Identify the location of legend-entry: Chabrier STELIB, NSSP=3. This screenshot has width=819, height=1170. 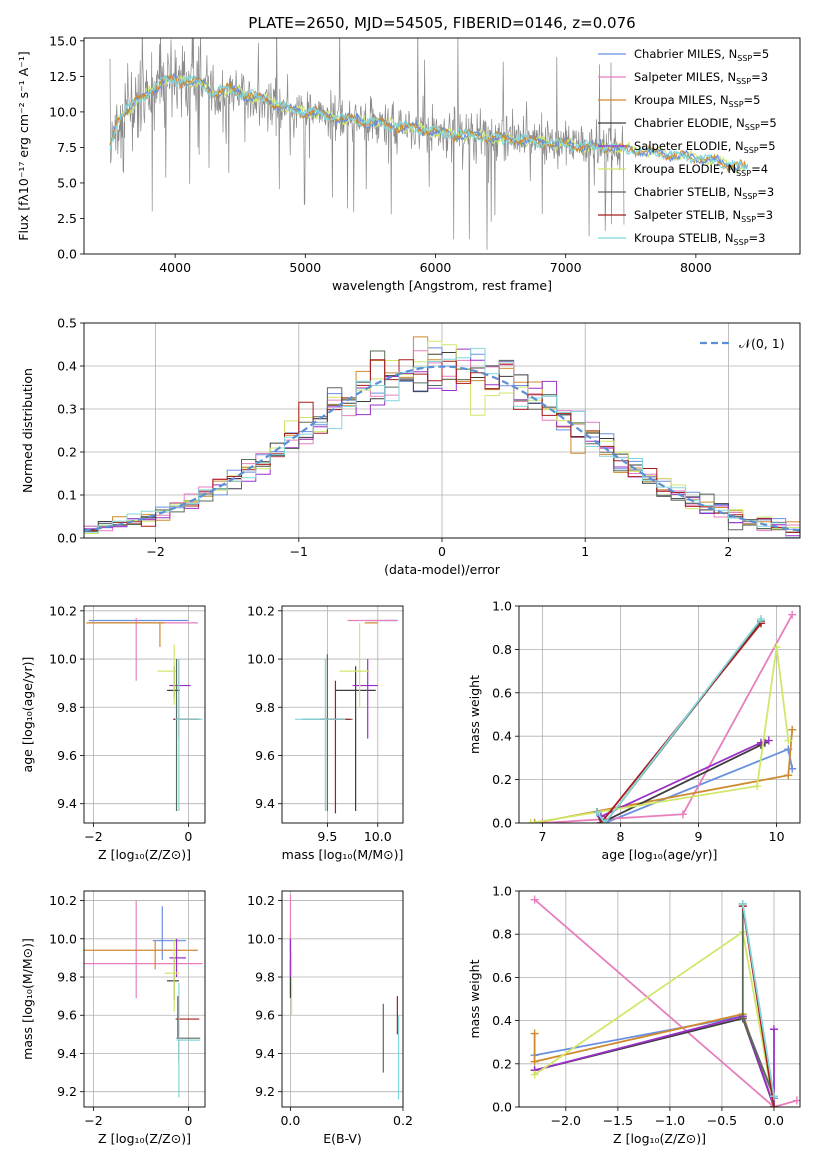
(704, 193).